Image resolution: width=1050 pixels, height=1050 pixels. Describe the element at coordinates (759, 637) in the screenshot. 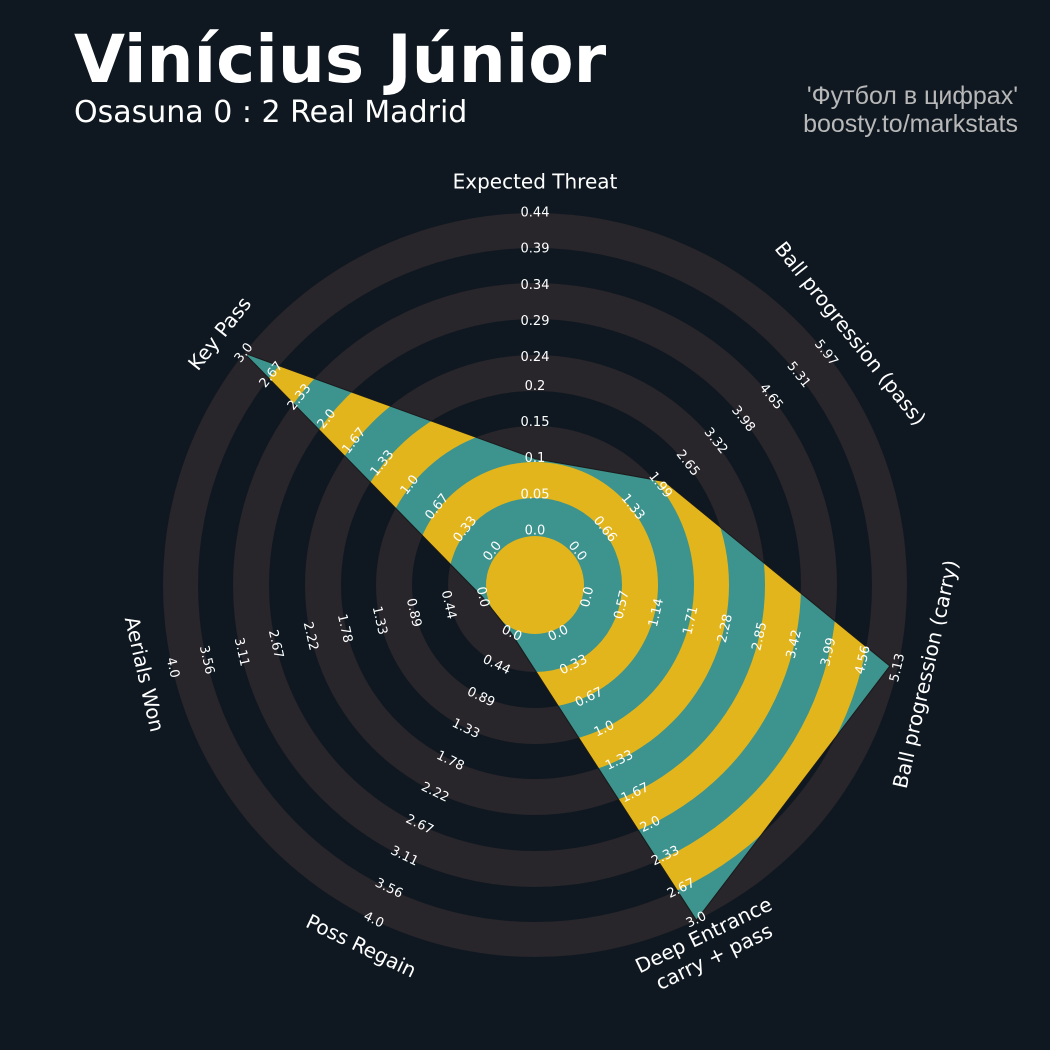

I see `axis-tick-label: 2.85` at that location.